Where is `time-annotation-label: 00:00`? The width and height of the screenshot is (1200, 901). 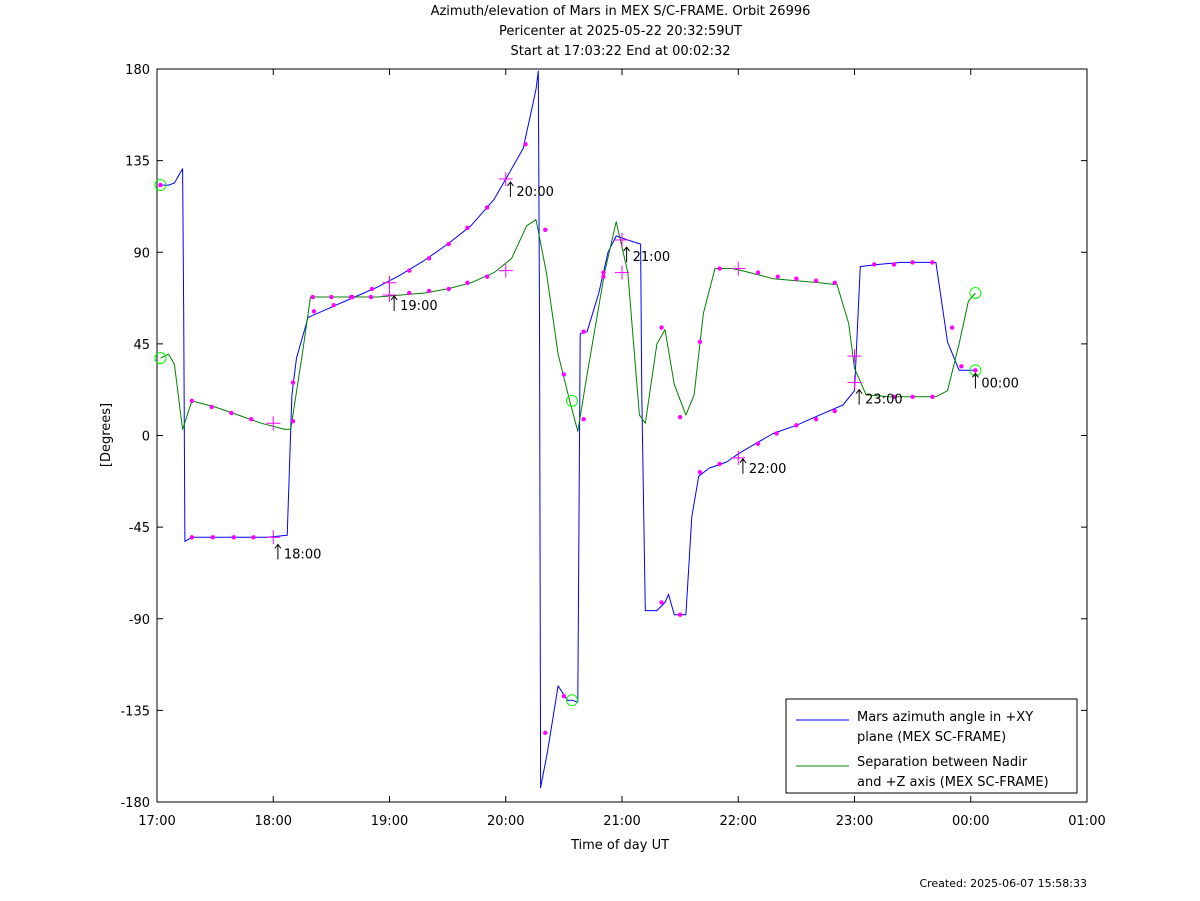
time-annotation-label: 00:00 is located at coordinates (999, 383).